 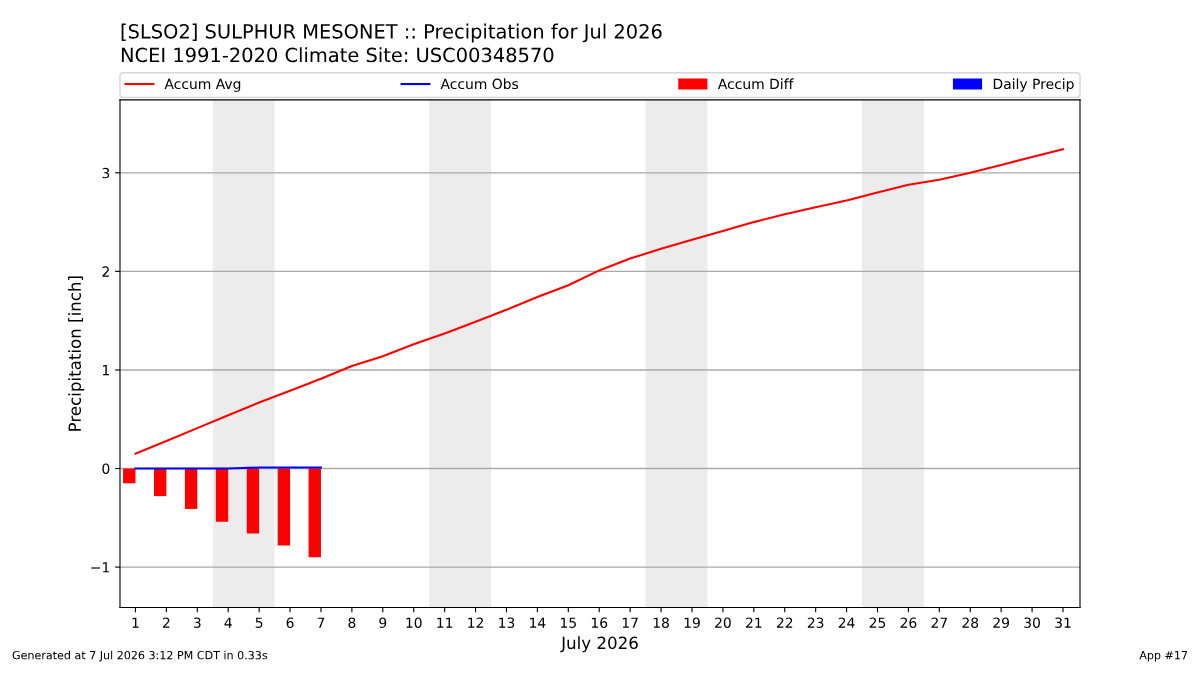 What do you see at coordinates (538, 622) in the screenshot?
I see `x-tick-label: 14` at bounding box center [538, 622].